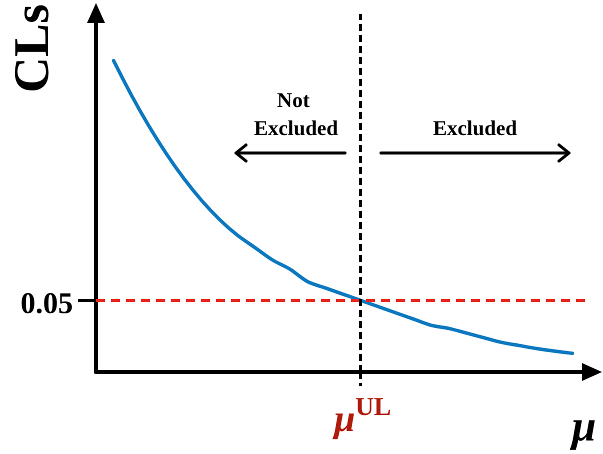 Image resolution: width=603 pixels, height=454 pixels. What do you see at coordinates (46, 303) in the screenshot?
I see `text: 0.05` at bounding box center [46, 303].